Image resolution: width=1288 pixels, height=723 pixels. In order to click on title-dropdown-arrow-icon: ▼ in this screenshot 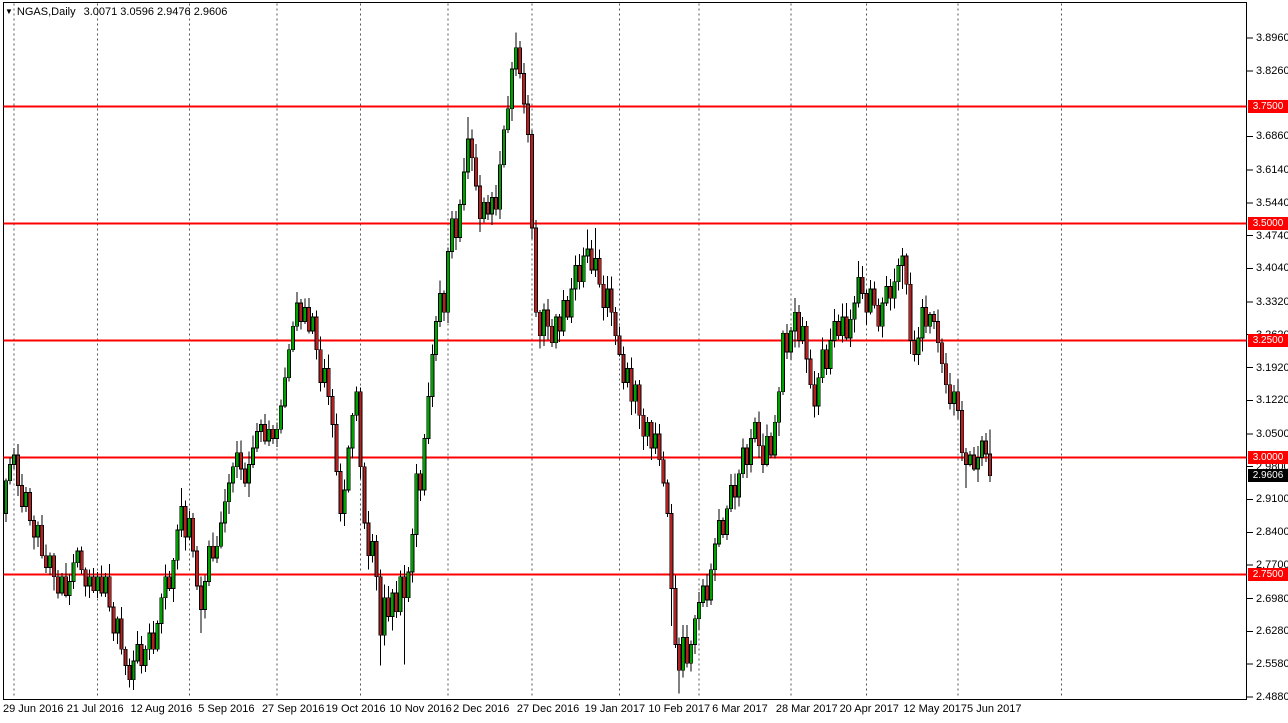, I will do `click(9, 11)`.